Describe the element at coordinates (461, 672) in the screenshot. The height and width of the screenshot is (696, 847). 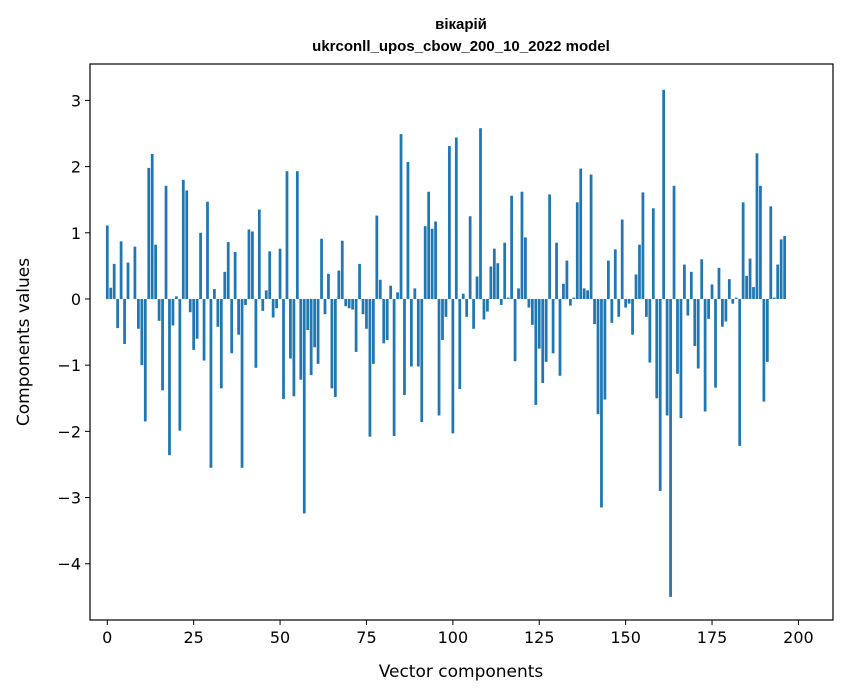
I see `x-axis-label: Vector components` at that location.